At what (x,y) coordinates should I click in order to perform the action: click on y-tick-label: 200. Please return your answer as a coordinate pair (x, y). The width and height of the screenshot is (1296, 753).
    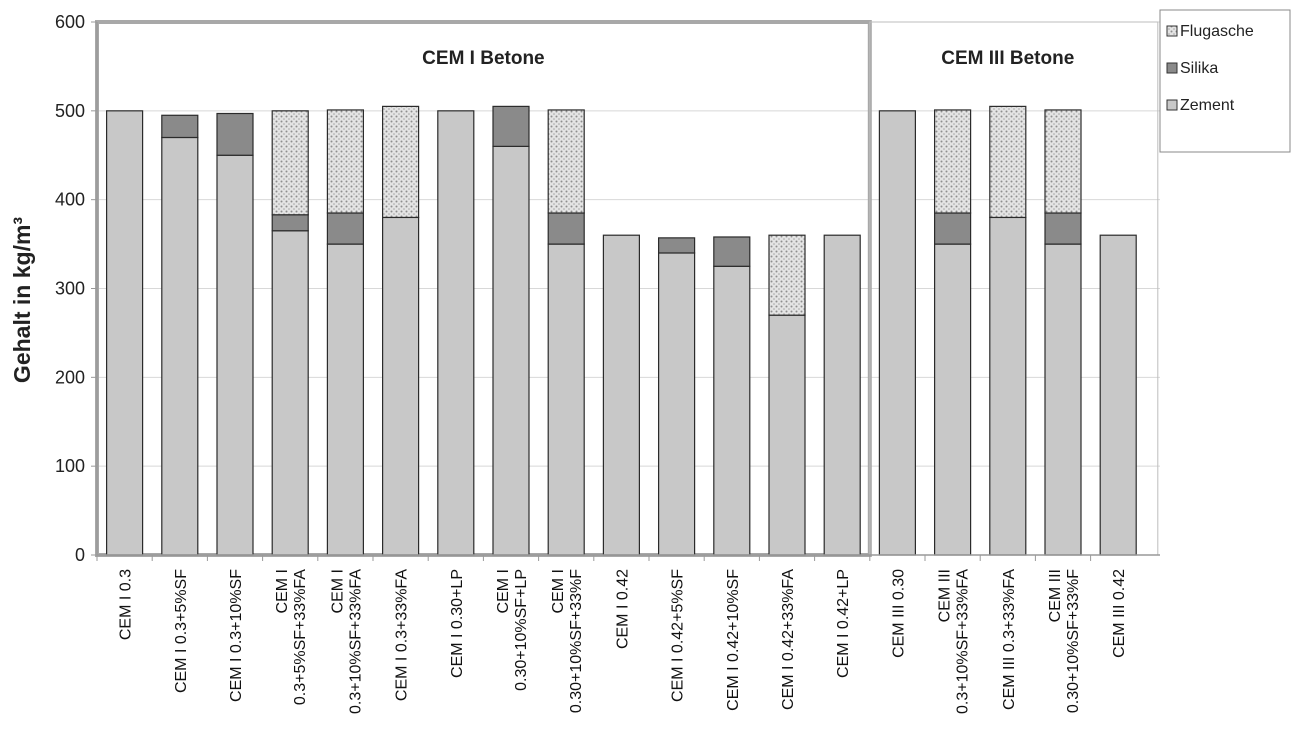
    Looking at the image, I should click on (70, 377).